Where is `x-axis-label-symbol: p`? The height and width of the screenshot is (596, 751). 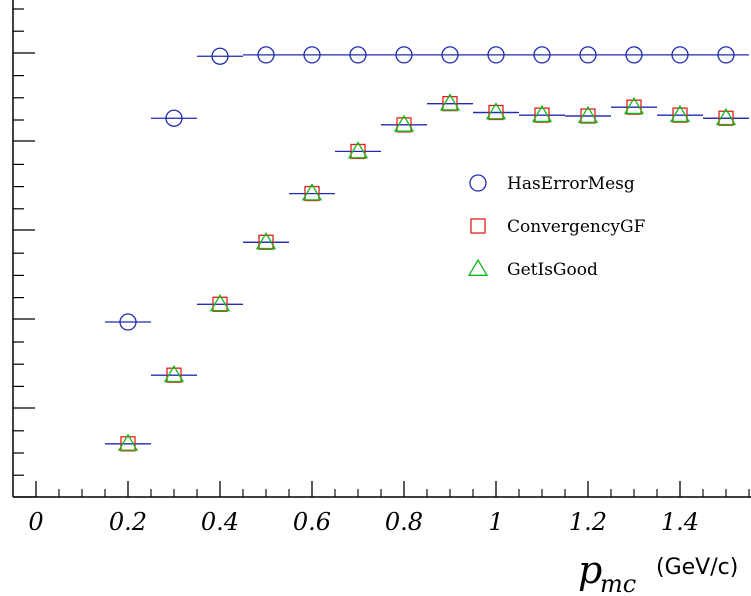 x-axis-label-symbol: p is located at coordinates (590, 570).